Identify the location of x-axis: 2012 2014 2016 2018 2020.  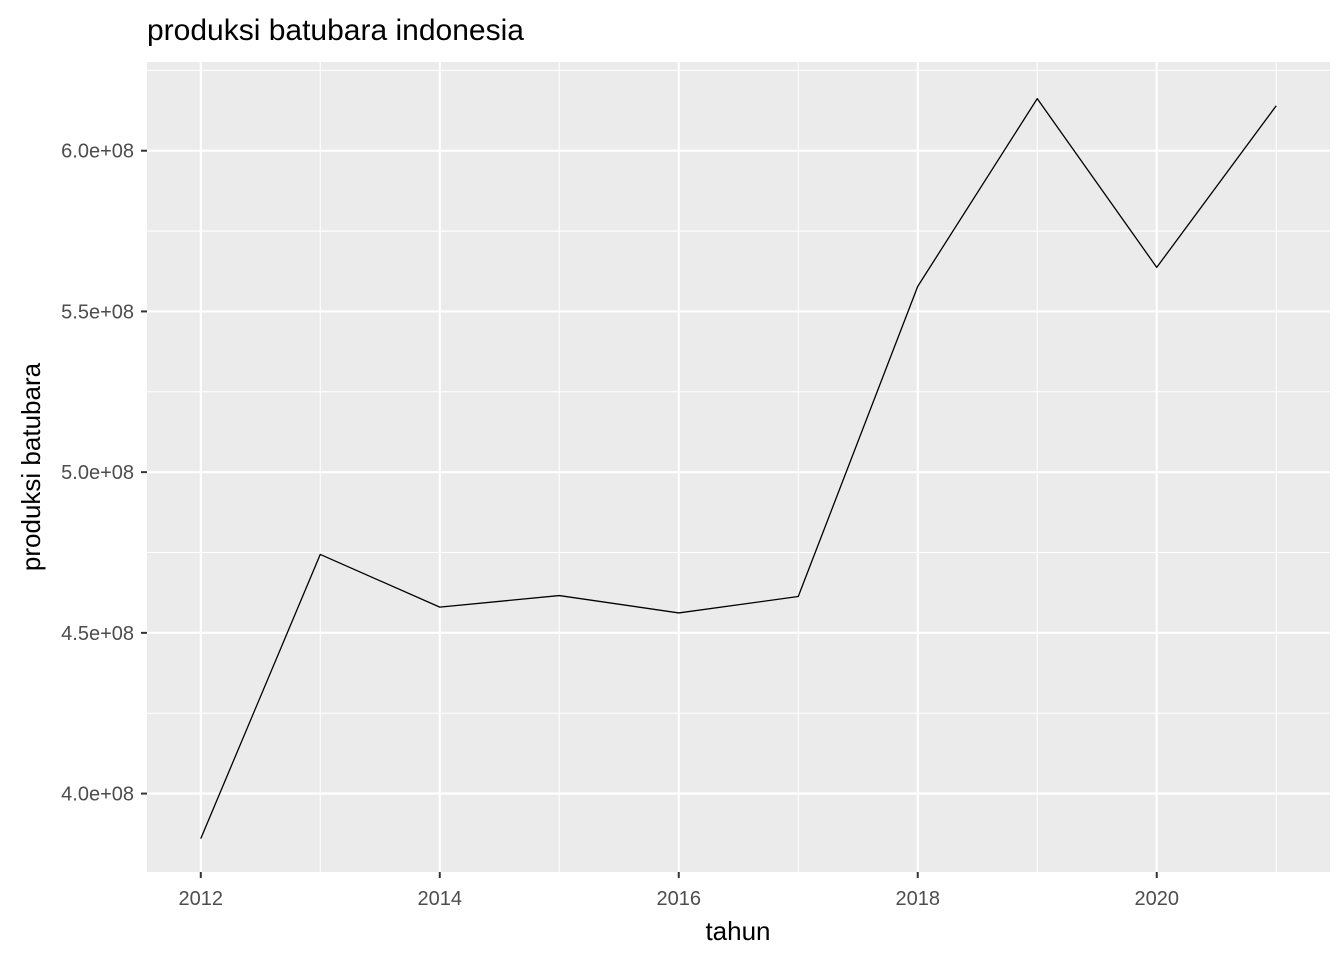
(679, 891).